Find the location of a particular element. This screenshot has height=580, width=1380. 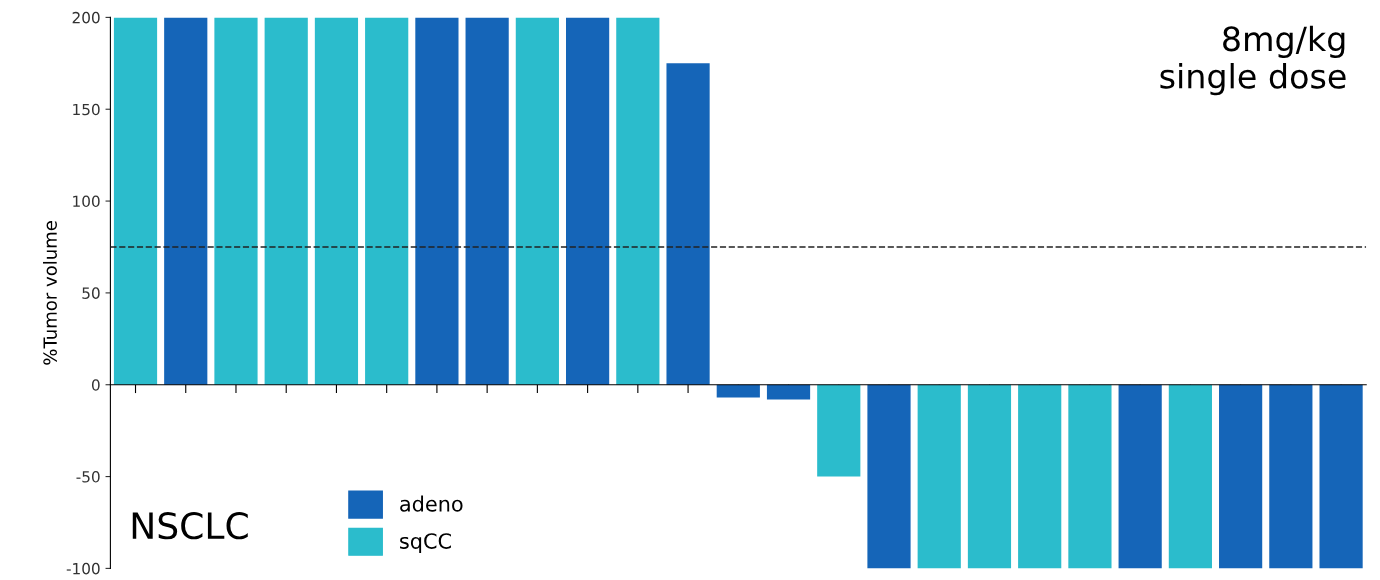

y-tick-label: 150 is located at coordinates (86, 109).